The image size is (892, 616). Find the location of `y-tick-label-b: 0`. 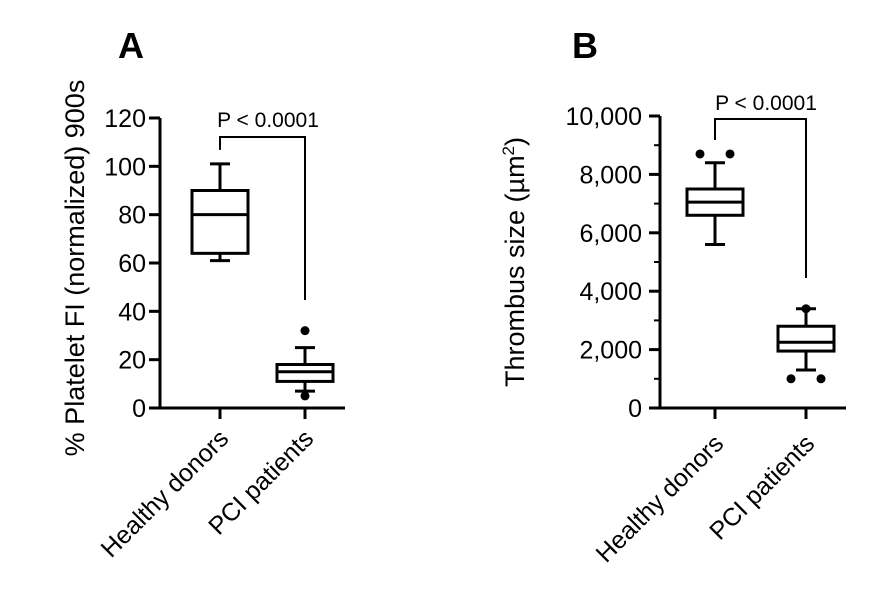

y-tick-label-b: 0 is located at coordinates (635, 409).